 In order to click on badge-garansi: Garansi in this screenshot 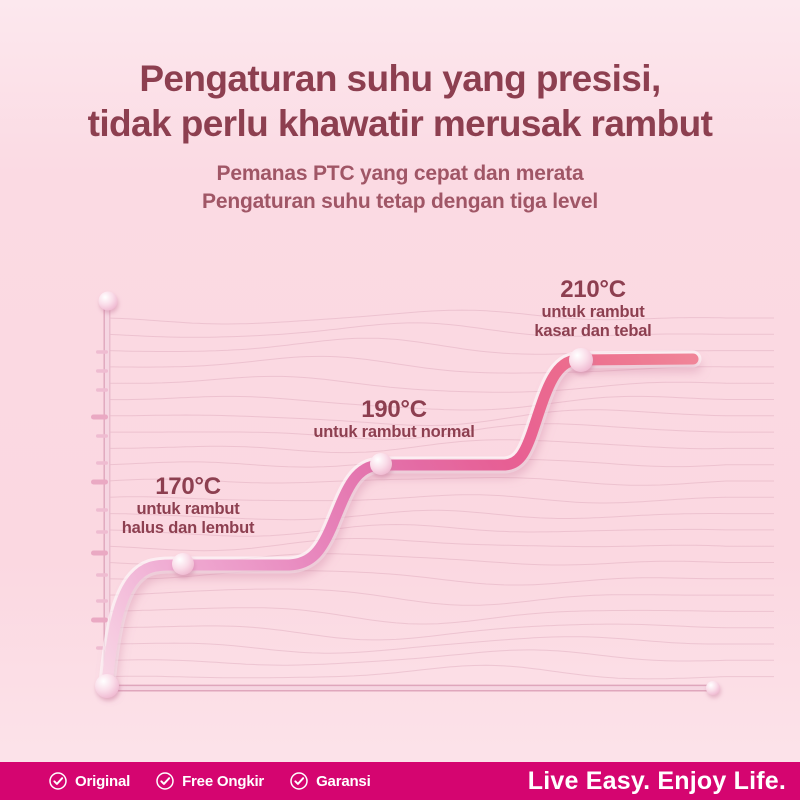, I will do `click(330, 781)`.